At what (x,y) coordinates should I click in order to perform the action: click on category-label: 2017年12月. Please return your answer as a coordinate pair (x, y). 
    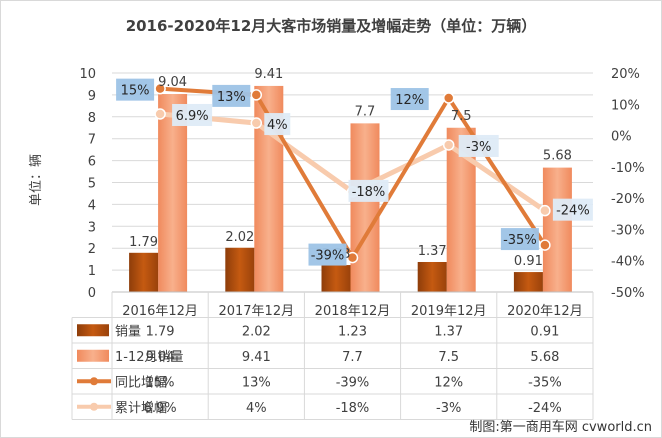
    Looking at the image, I should click on (256, 311).